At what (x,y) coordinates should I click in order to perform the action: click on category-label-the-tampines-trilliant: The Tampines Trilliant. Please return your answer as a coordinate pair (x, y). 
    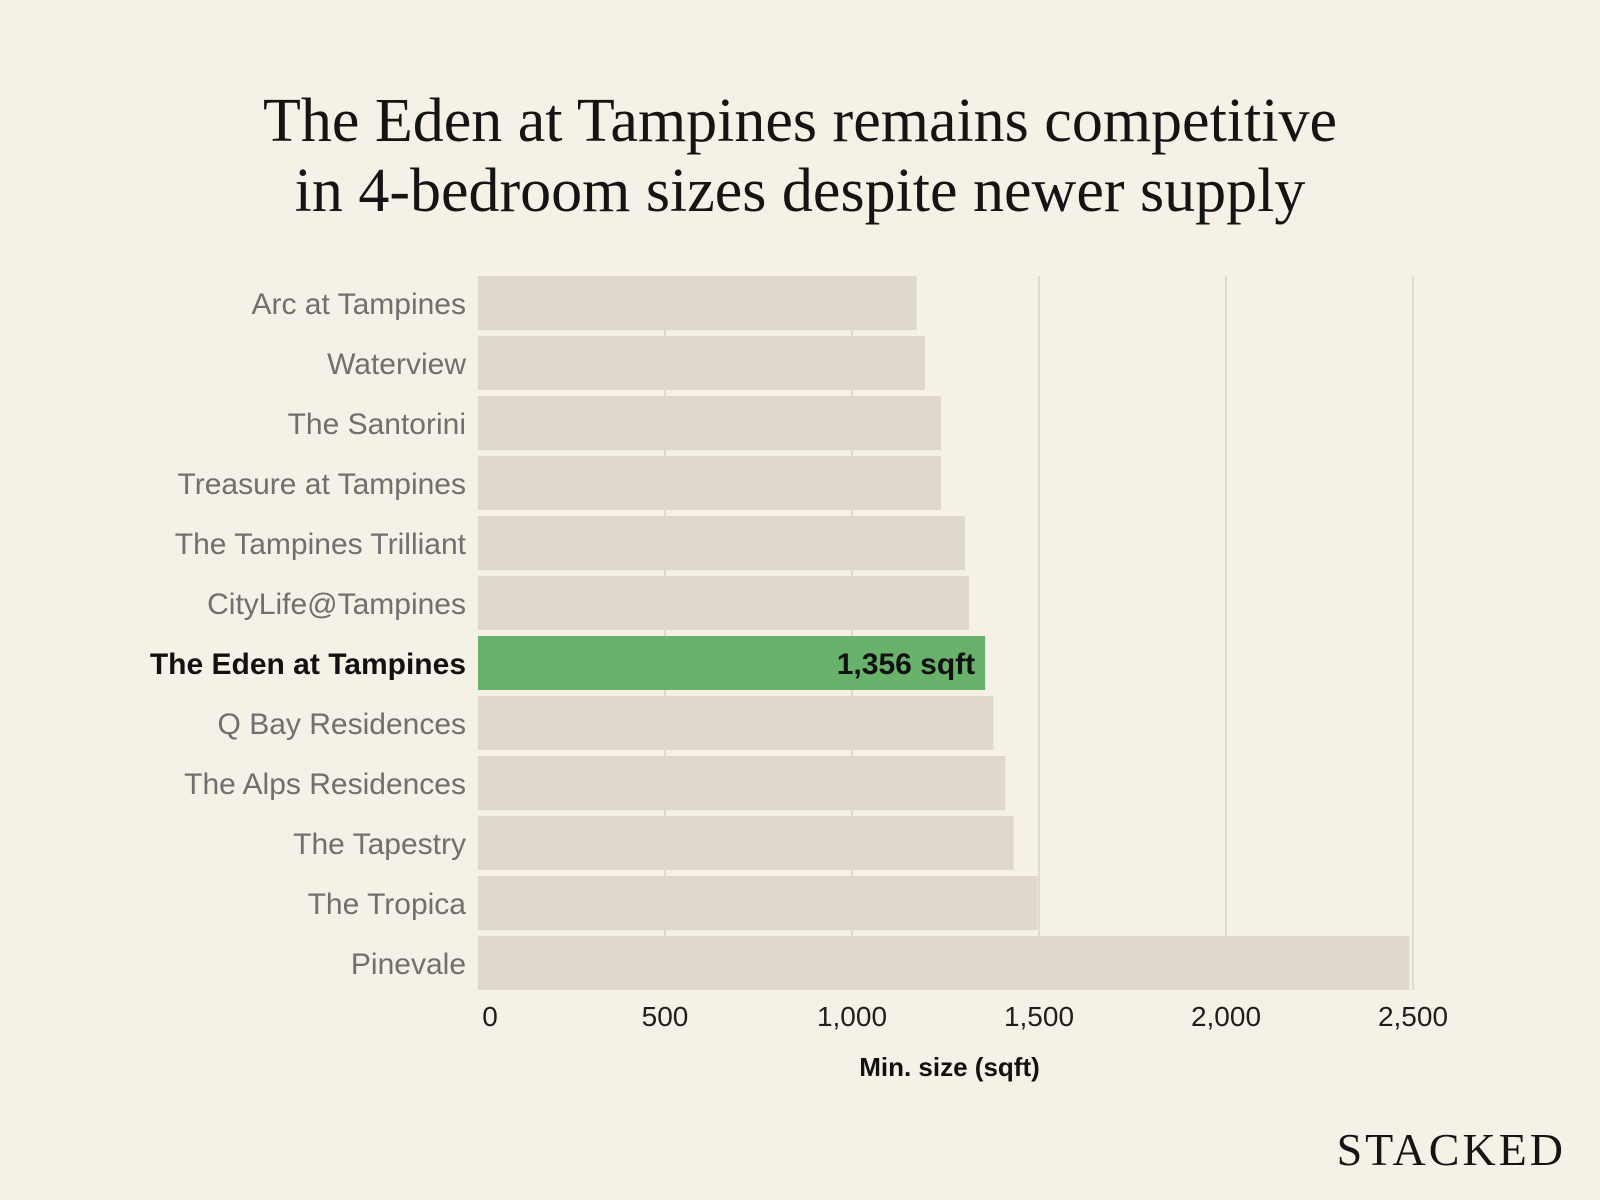
    Looking at the image, I should click on (321, 544).